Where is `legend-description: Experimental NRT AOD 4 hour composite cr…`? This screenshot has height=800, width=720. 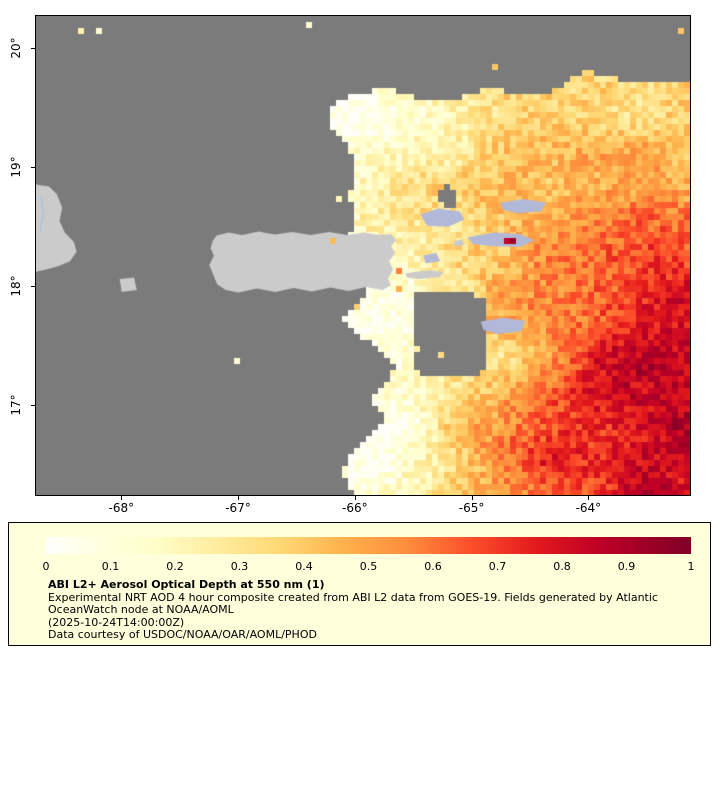 legend-description: Experimental NRT AOD 4 hour composite cr… is located at coordinates (353, 603).